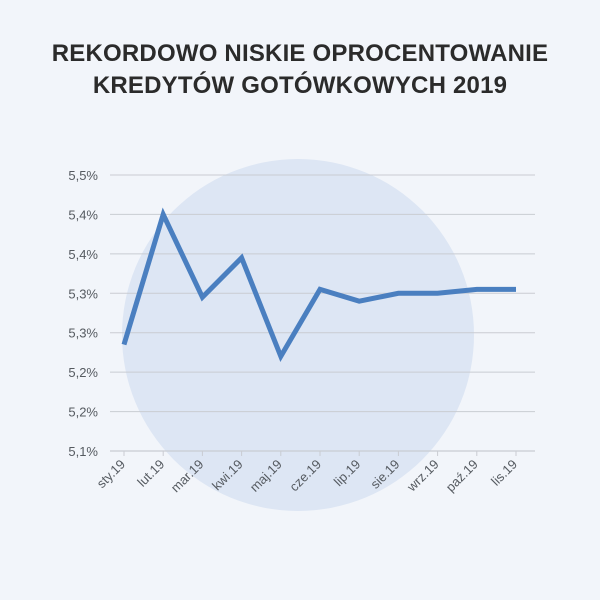 The height and width of the screenshot is (600, 600). I want to click on chart-title-line-1: REKORDOWO NISKIE OPROCENTOWANIE, so click(300, 53).